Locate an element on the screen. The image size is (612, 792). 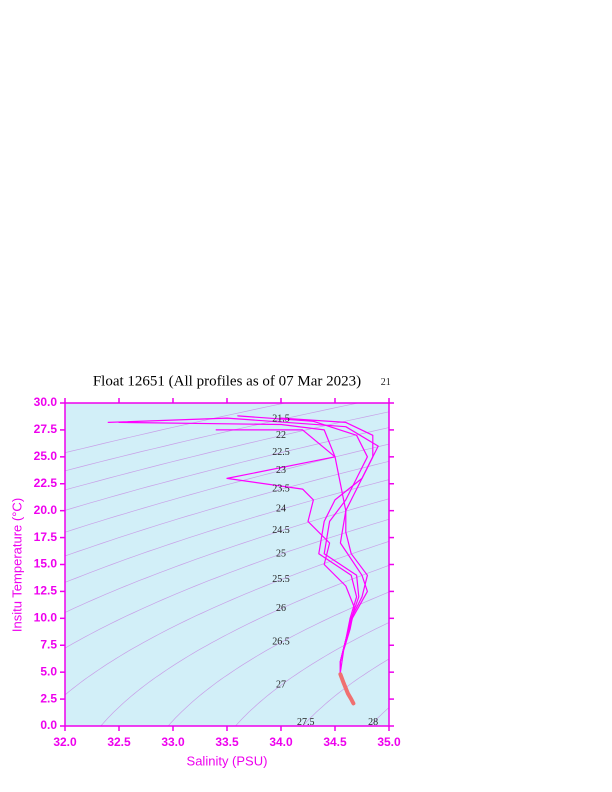
contour-label: 24 is located at coordinates (281, 509).